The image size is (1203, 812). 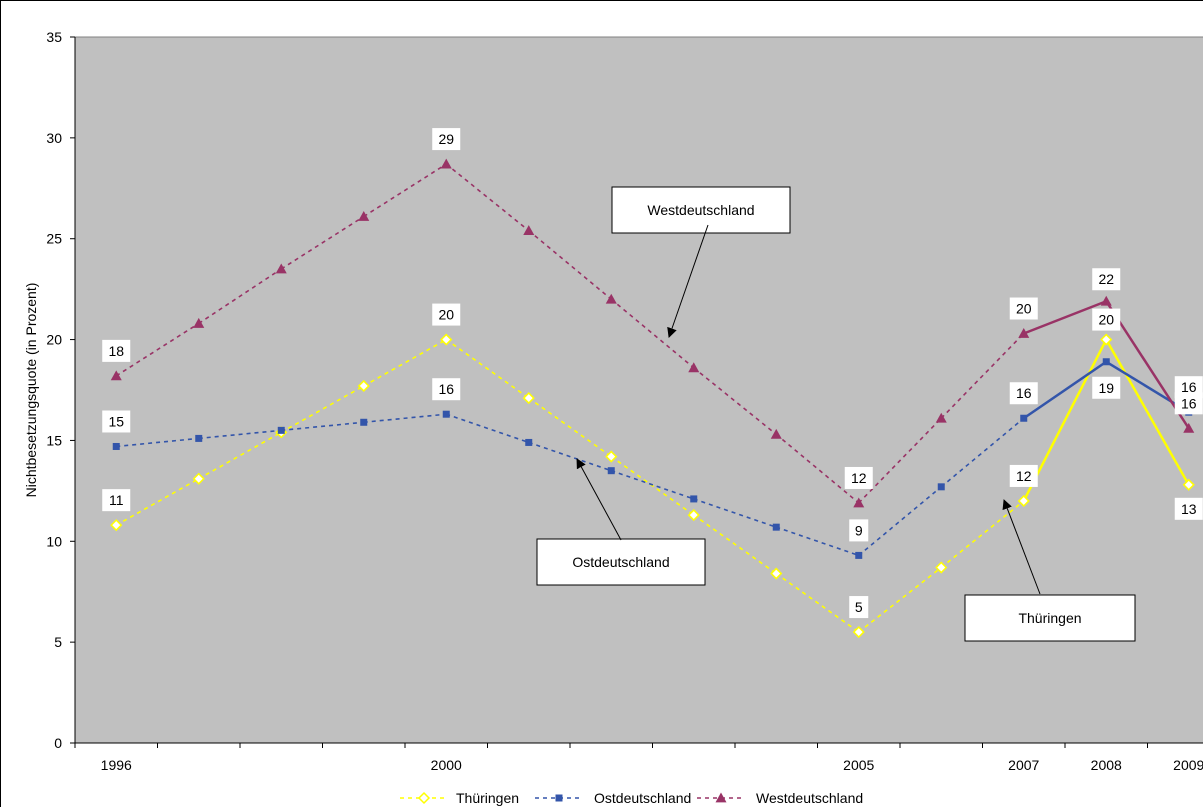 I want to click on data-label: 19, so click(x=1106, y=388).